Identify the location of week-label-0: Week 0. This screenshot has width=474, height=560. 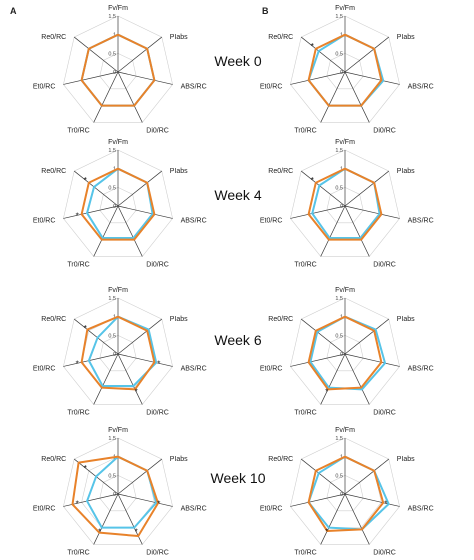
(238, 61).